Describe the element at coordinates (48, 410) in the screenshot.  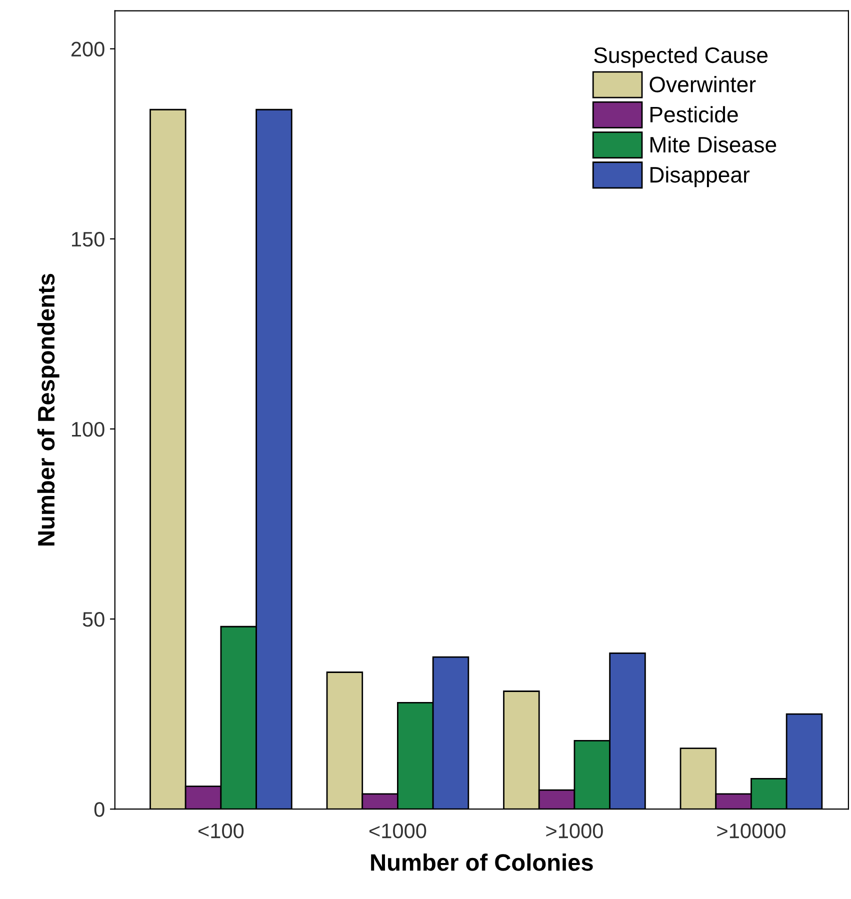
I see `y-axis-title: Number of Respondents` at that location.